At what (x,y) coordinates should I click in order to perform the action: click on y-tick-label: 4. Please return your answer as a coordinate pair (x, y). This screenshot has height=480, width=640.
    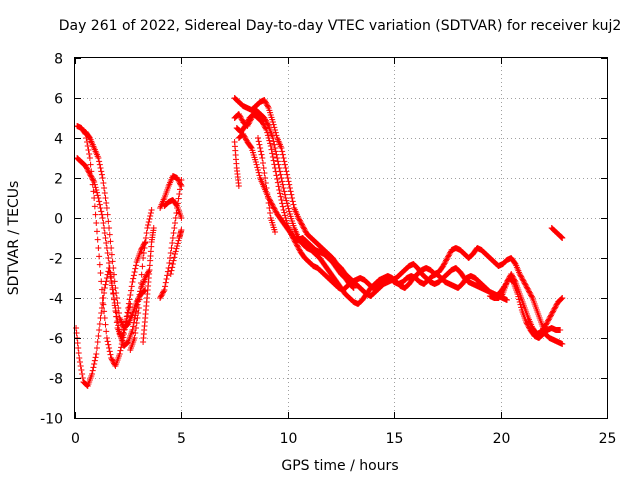
    Looking at the image, I should click on (58, 140).